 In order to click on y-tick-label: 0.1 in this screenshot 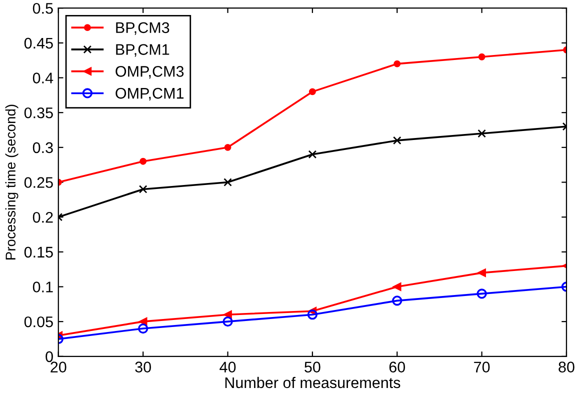, I will do `click(42, 287)`.